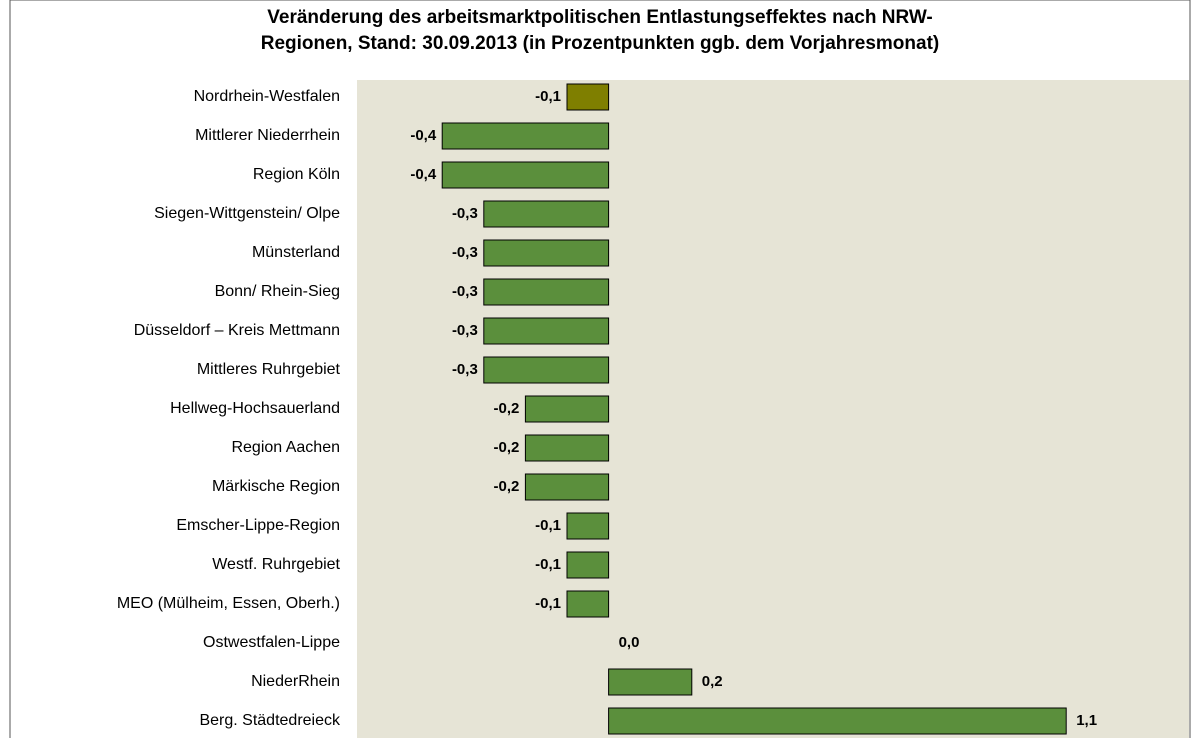 This screenshot has height=738, width=1200. Describe the element at coordinates (295, 681) in the screenshot. I see `category-label: NiederRhein` at that location.